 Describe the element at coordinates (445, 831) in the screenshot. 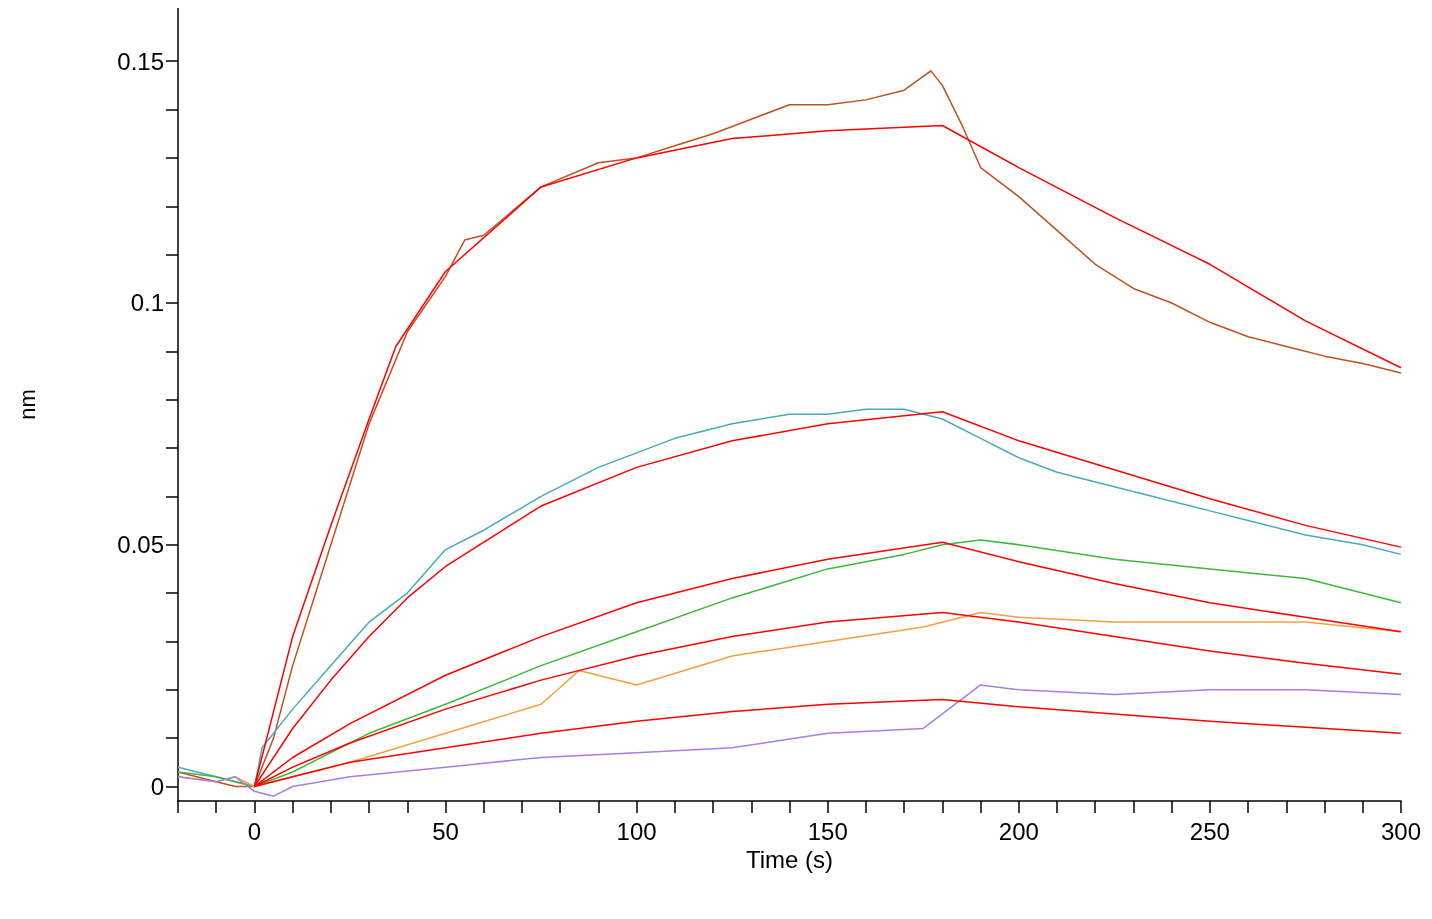

I see `x-tick-label: 50` at that location.